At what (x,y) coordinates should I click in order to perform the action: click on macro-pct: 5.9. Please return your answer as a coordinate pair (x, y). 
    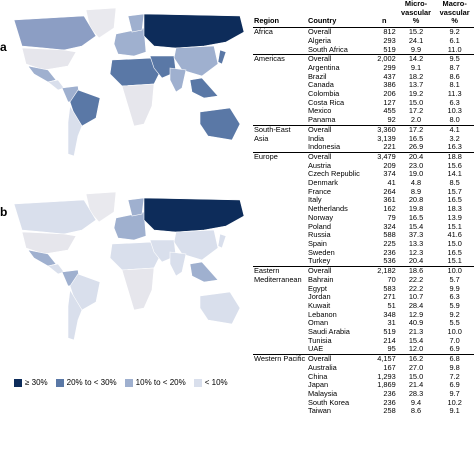
    Looking at the image, I should click on (454, 305).